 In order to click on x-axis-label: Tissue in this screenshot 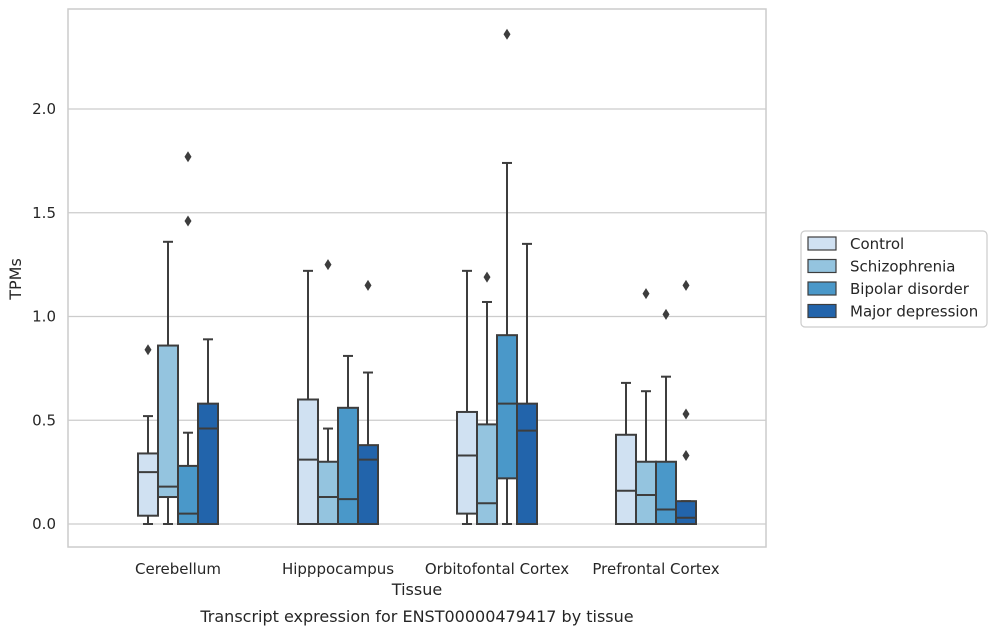, I will do `click(416, 589)`.